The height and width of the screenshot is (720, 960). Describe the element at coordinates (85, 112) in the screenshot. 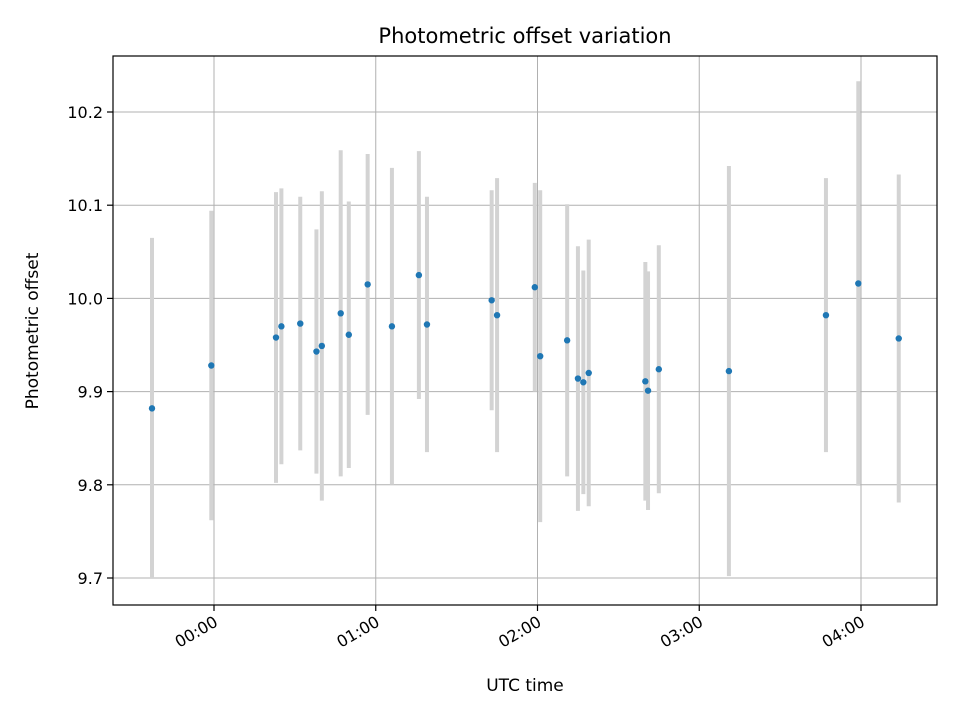

I see `y-tick-label: 10.2` at that location.